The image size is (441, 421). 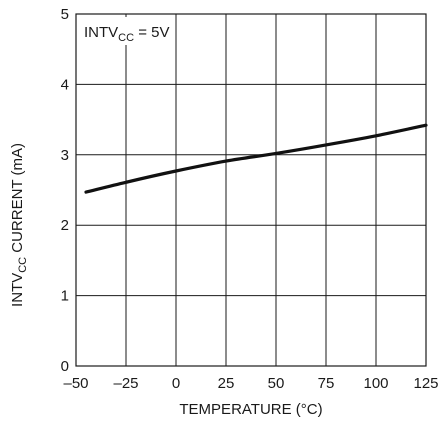 I want to click on x-tick-label: 100, so click(x=375, y=383).